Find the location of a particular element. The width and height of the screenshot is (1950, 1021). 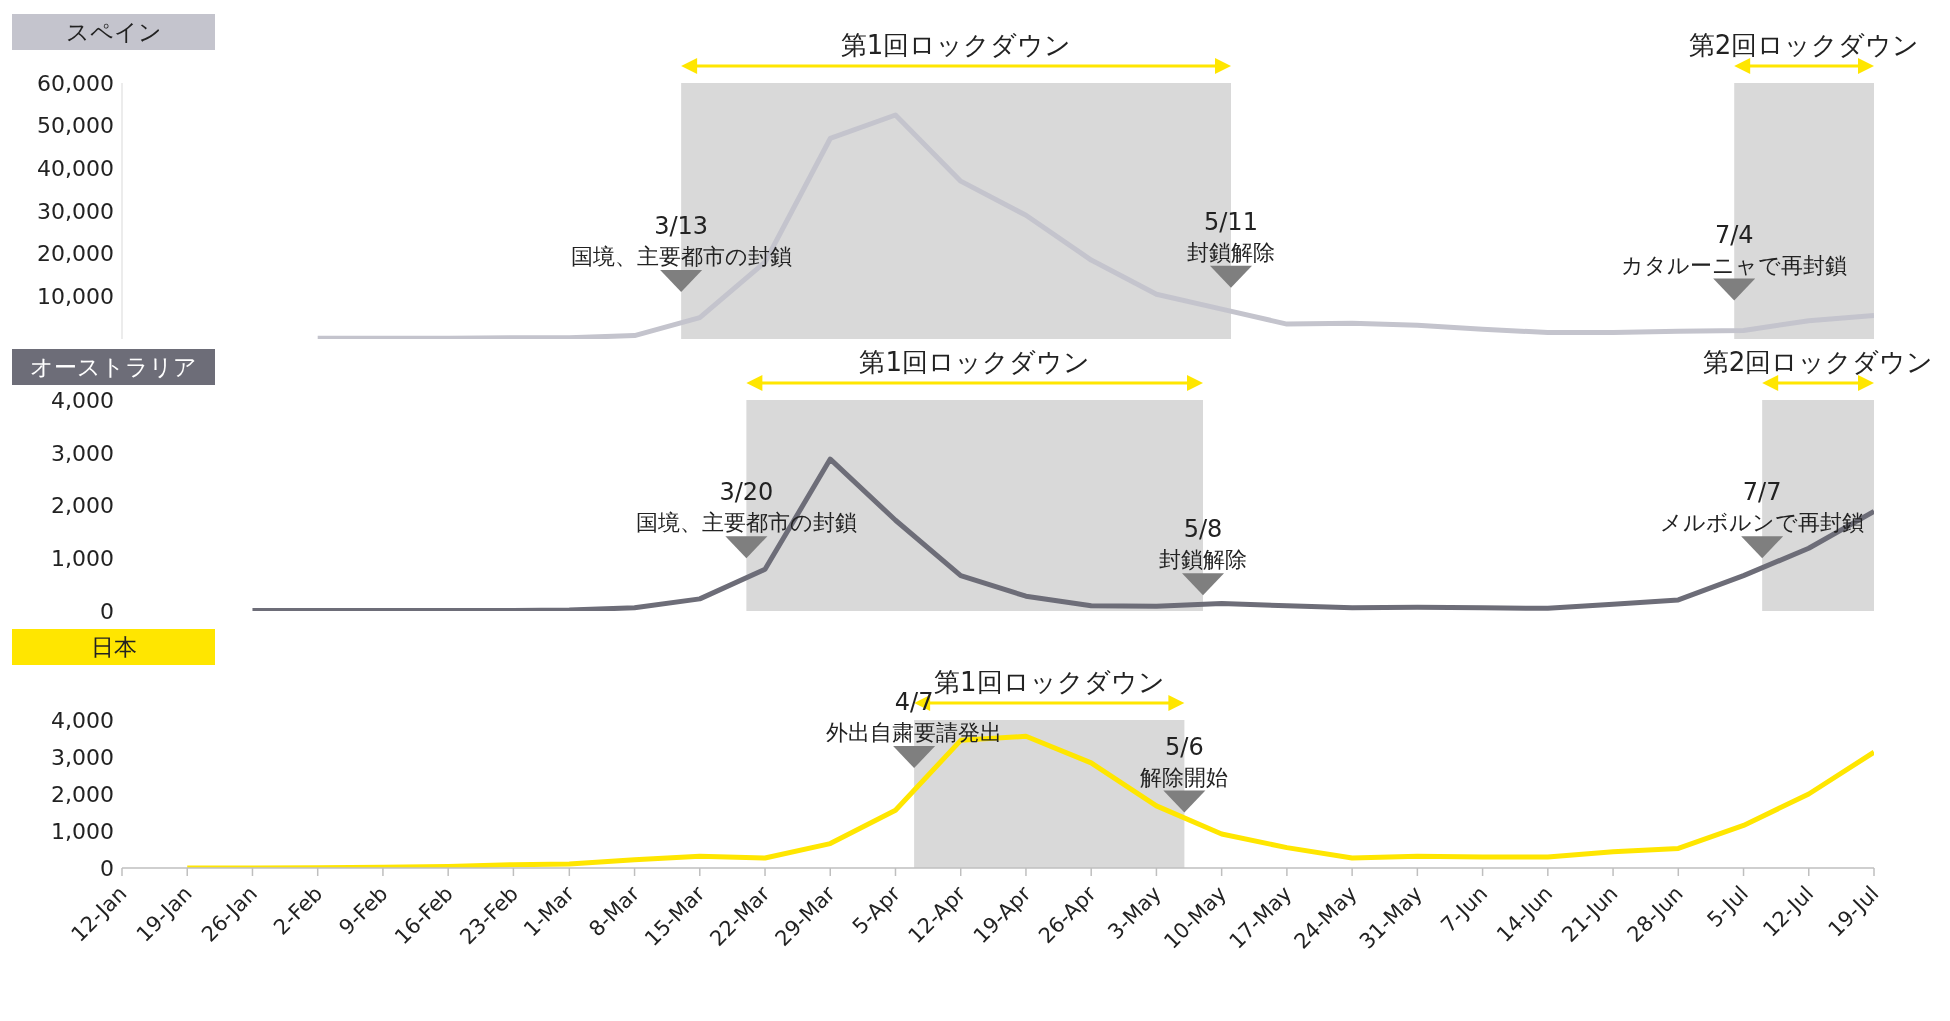

y-tick-label: 50,000 is located at coordinates (75, 126).